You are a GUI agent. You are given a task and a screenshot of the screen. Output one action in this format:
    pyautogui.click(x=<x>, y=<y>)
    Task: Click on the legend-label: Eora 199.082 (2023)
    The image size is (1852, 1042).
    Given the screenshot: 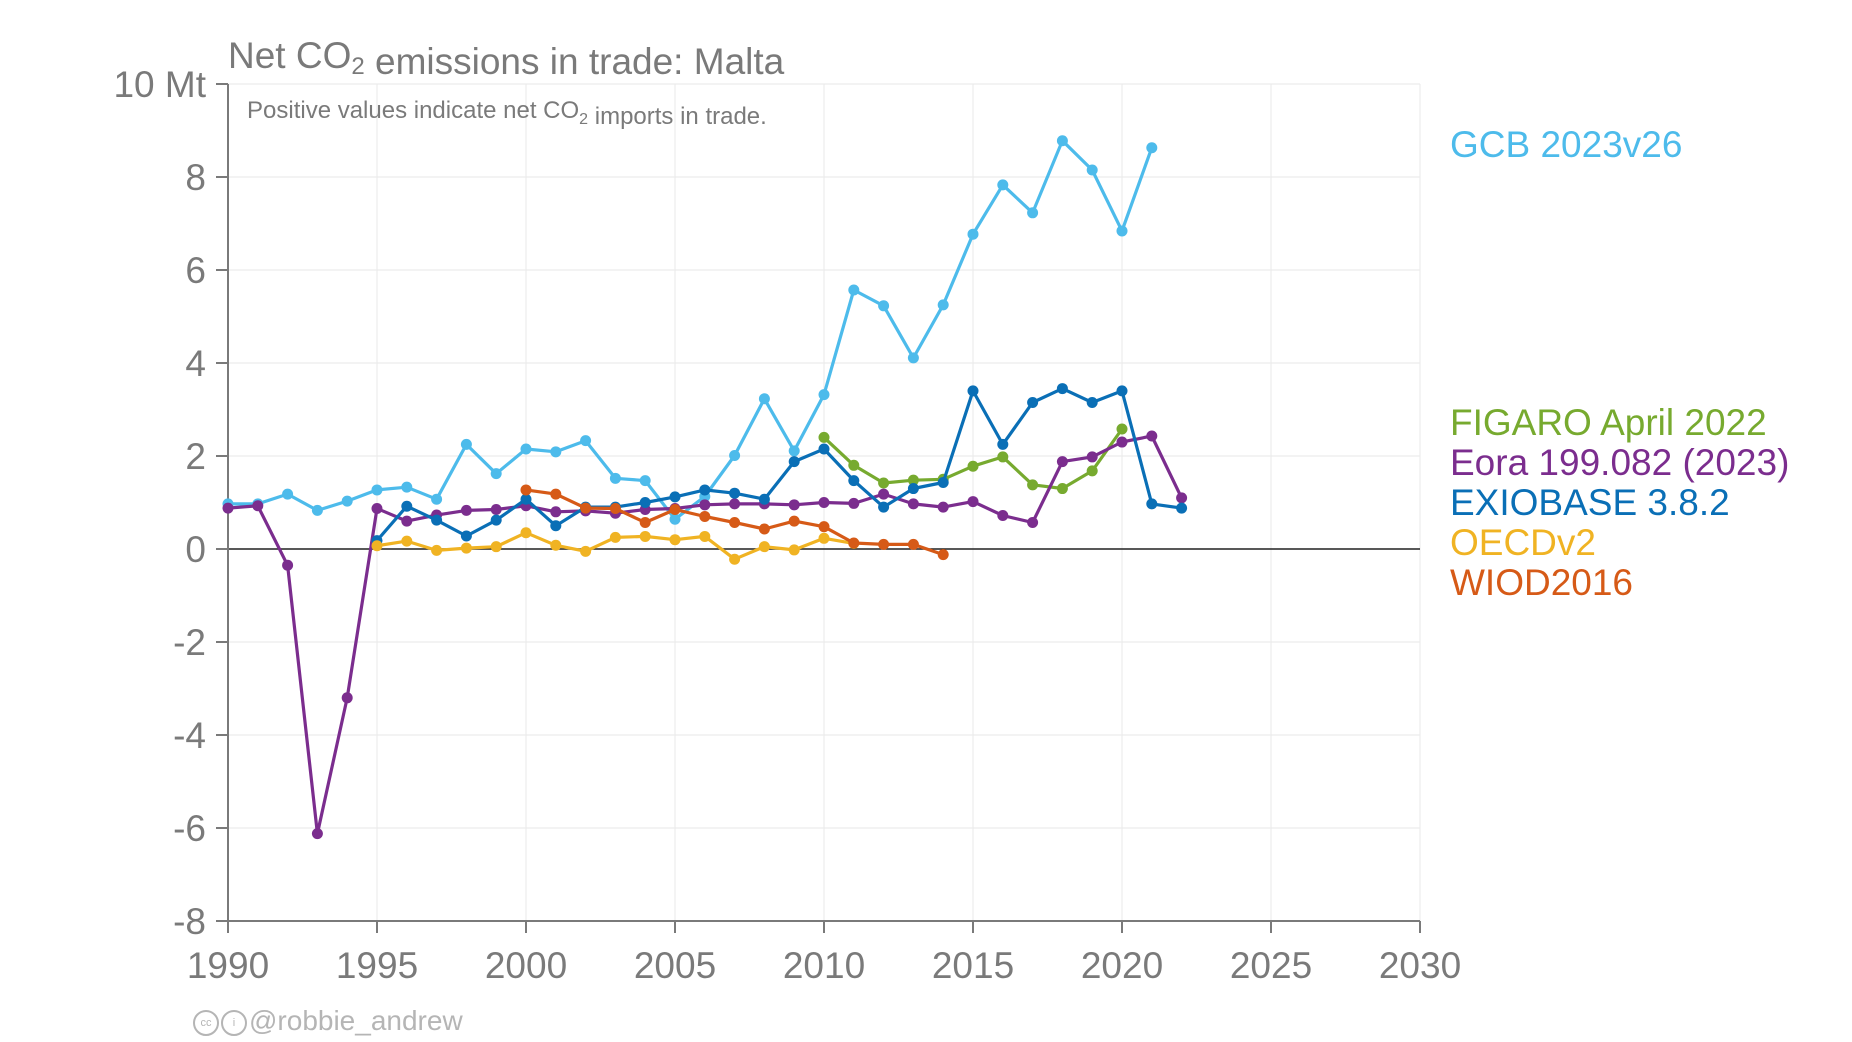 What is the action you would take?
    pyautogui.click(x=1619, y=462)
    